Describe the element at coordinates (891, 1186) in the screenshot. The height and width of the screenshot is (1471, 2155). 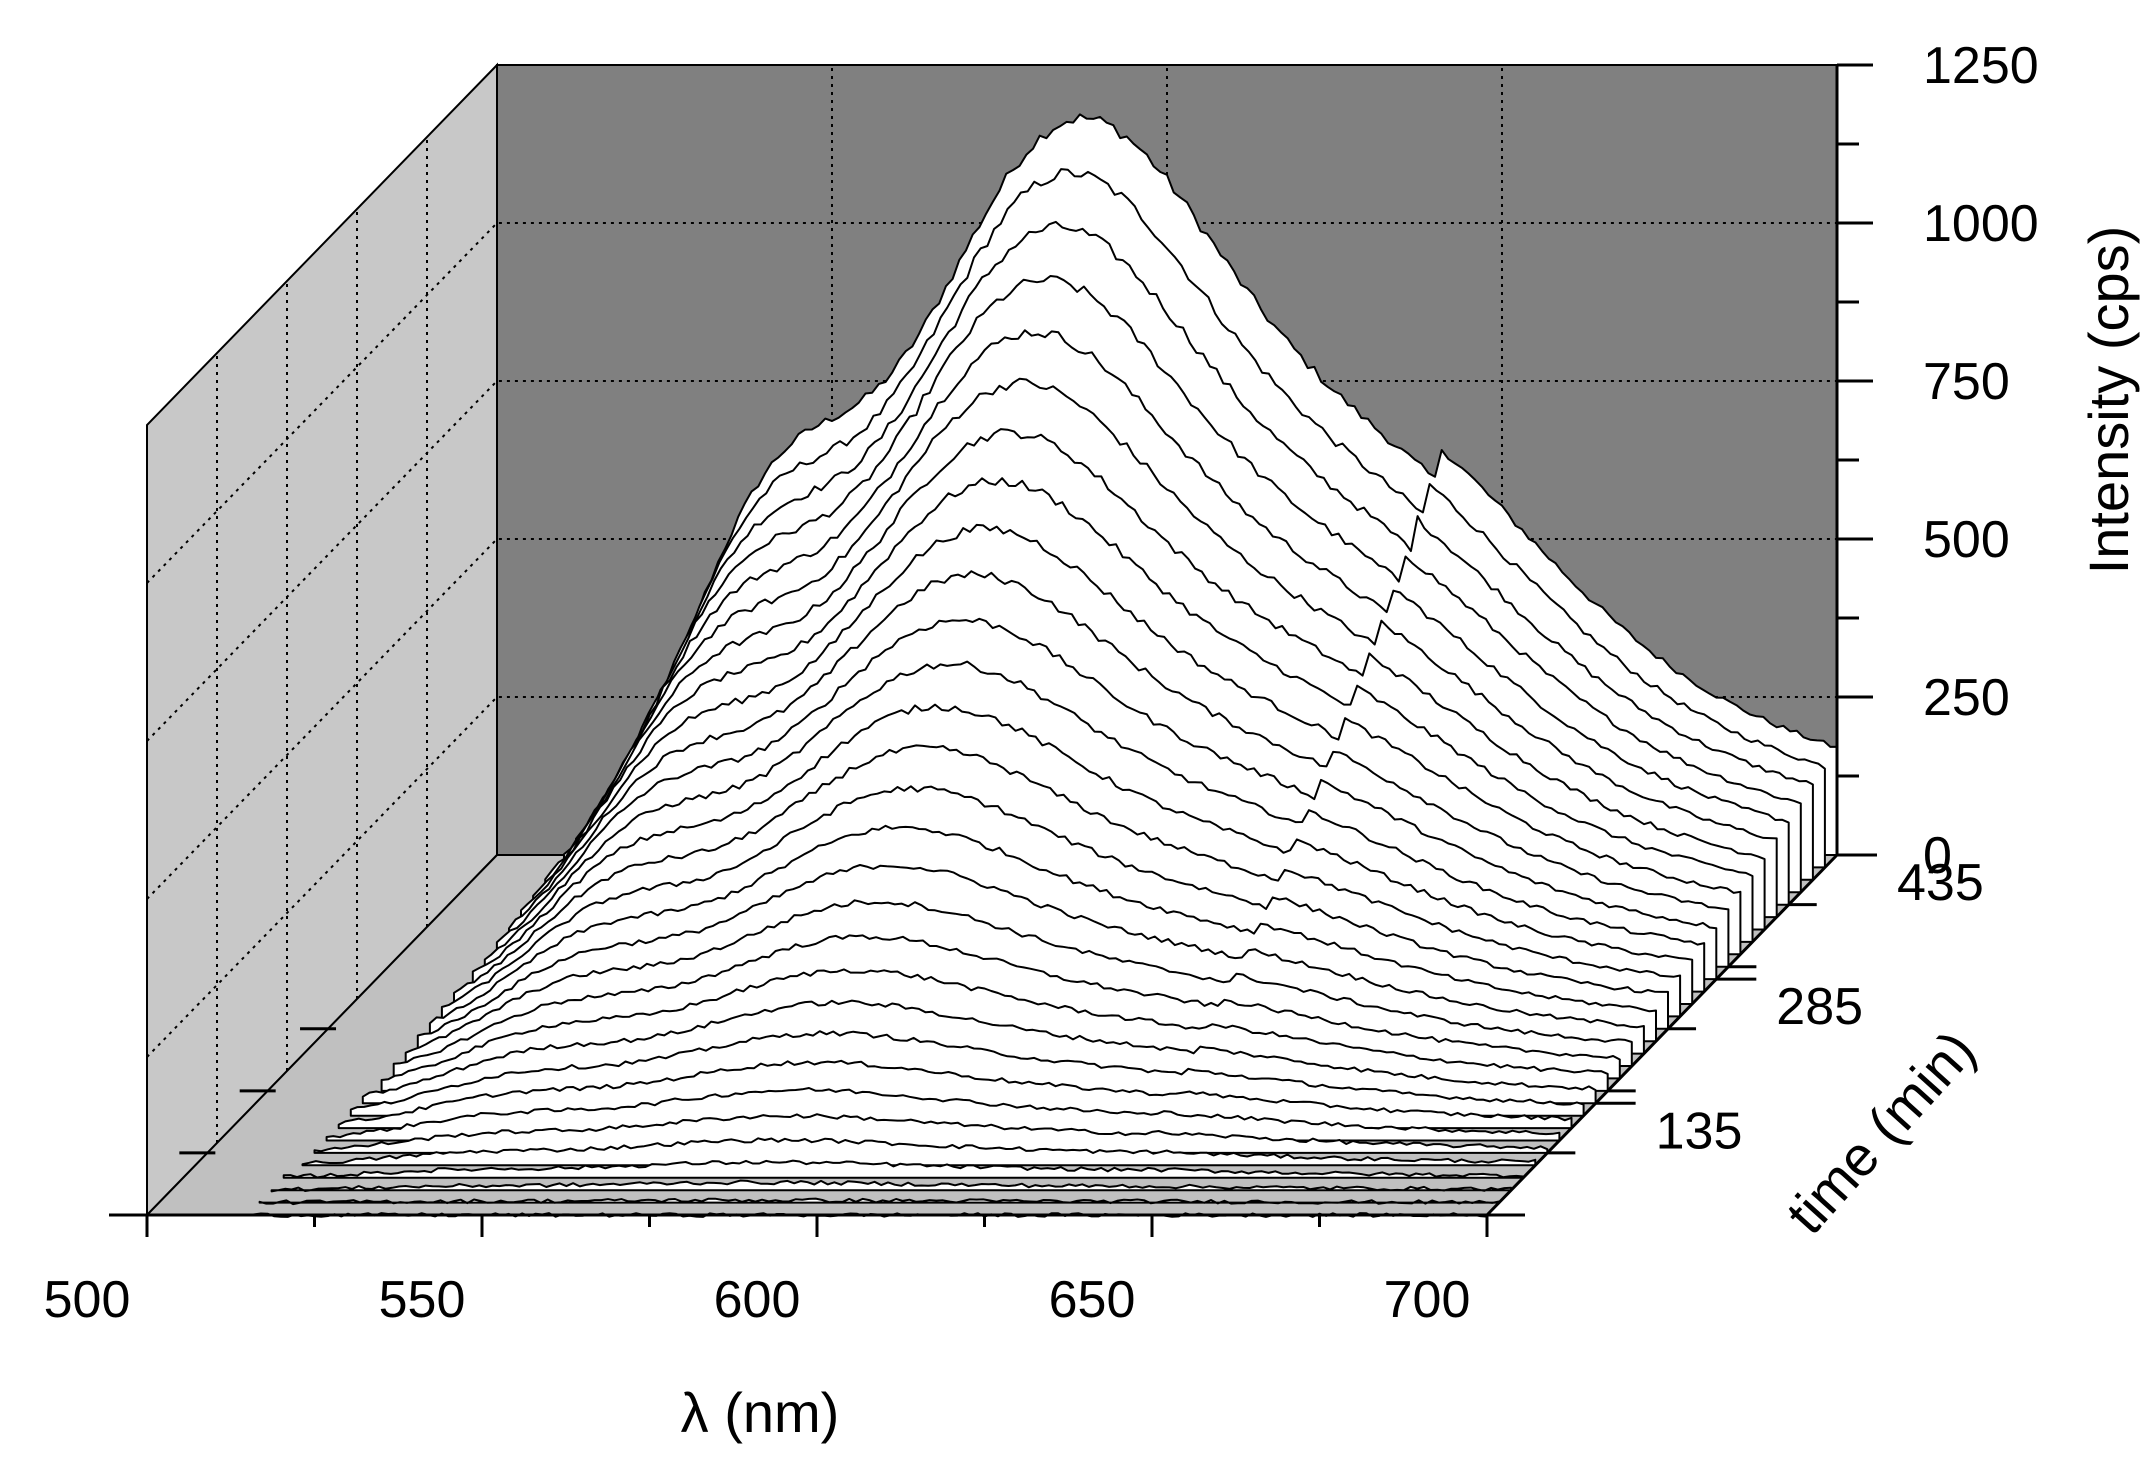
I see `spectrum-30min` at that location.